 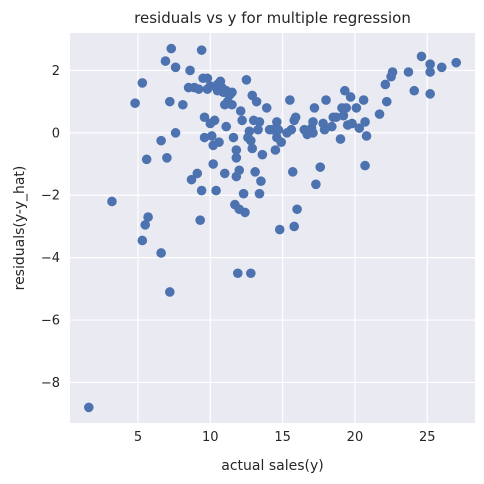 What do you see at coordinates (50, 258) in the screenshot?
I see `y-tick-label: −4` at bounding box center [50, 258].